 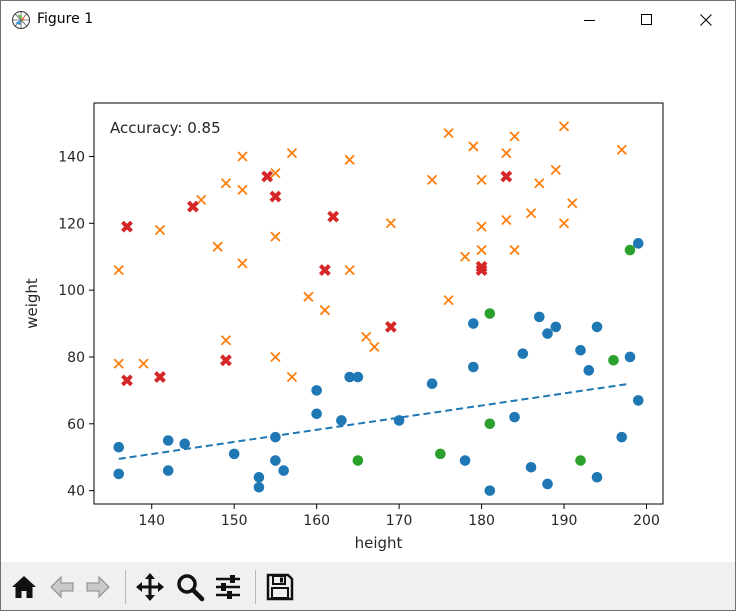 I want to click on accuracy-annotation: Accuracy: 0.85, so click(x=165, y=128).